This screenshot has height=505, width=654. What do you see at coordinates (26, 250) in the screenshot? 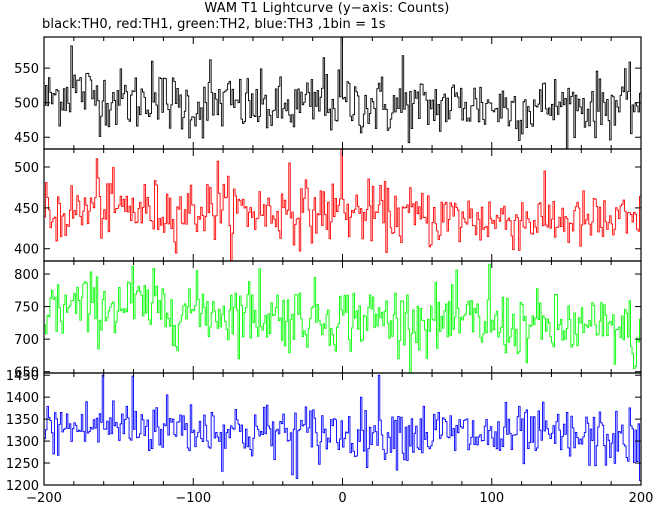
I see `y-tick-label: 400` at bounding box center [26, 250].